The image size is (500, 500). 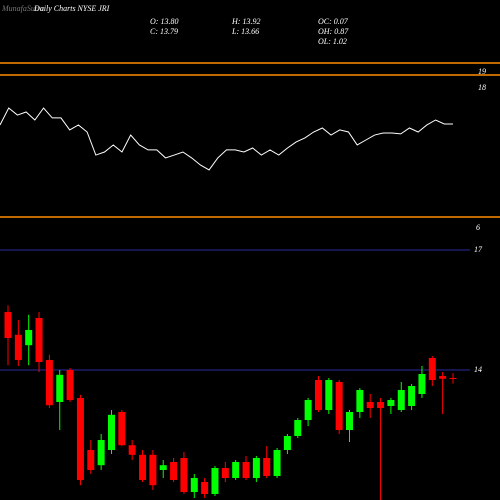 I want to click on stat-label: C: 13.79, so click(x=164, y=31).